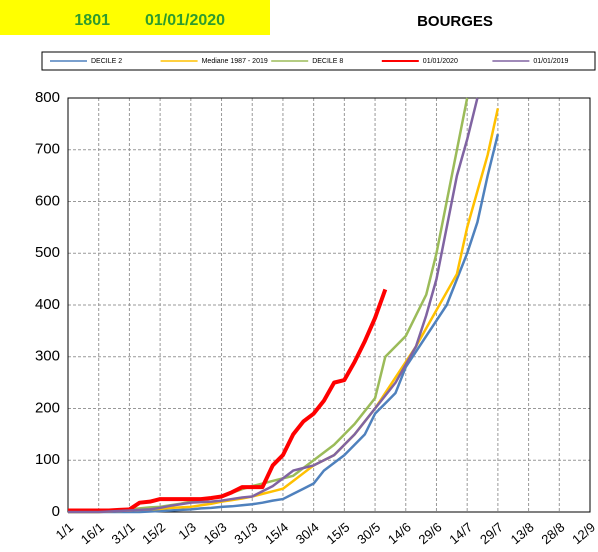  What do you see at coordinates (455, 21) in the screenshot?
I see `chart-title: BOURGES` at bounding box center [455, 21].